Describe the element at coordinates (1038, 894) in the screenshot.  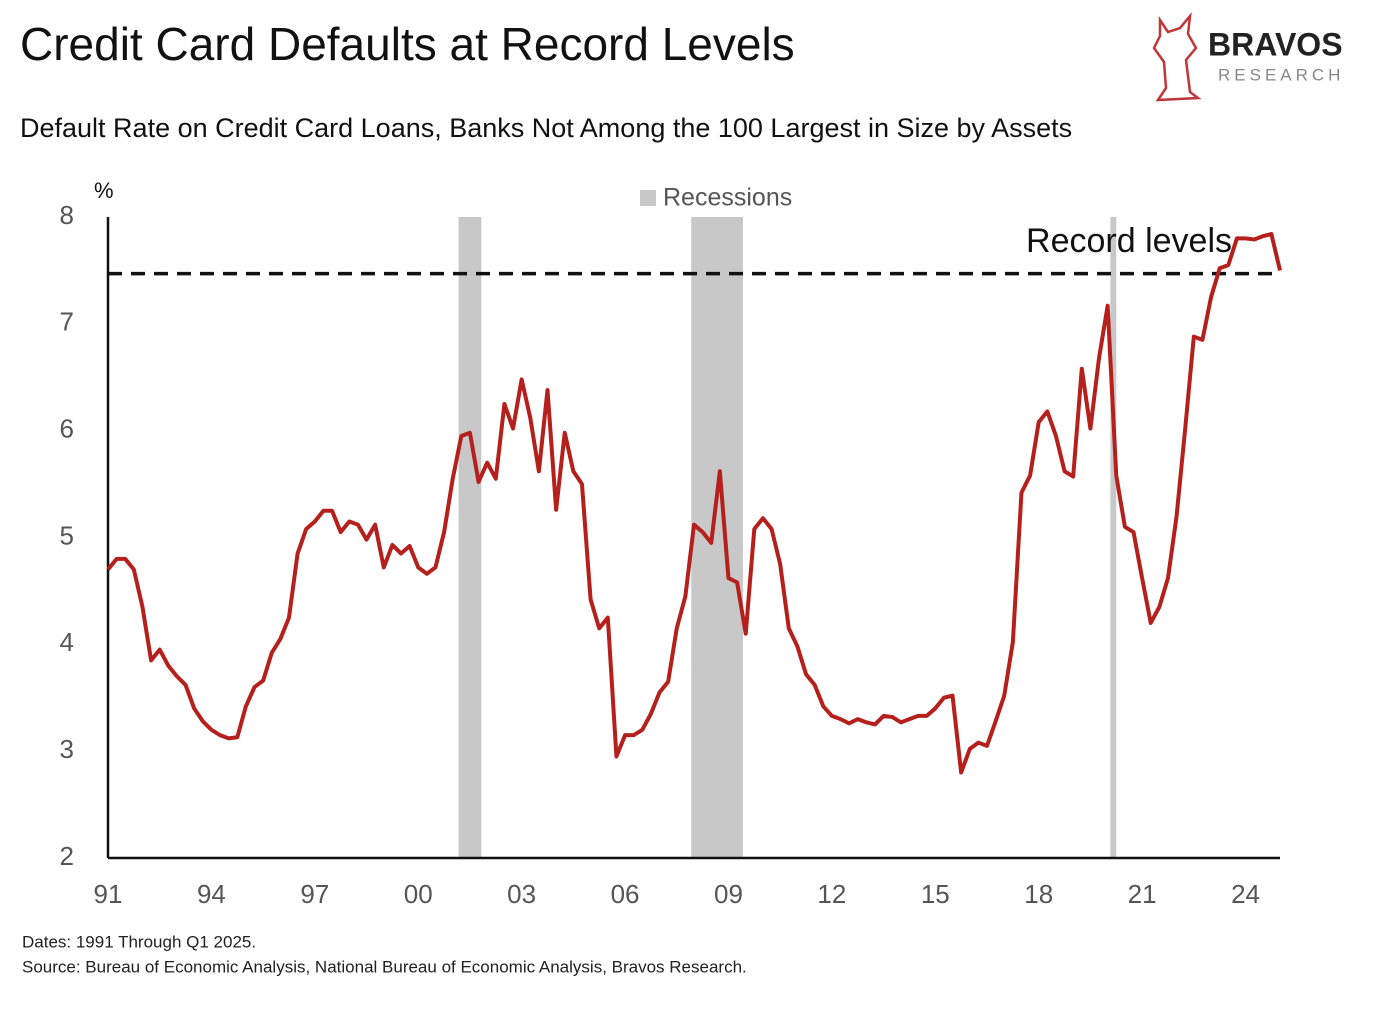
I see `x-tick-label: 18` at that location.